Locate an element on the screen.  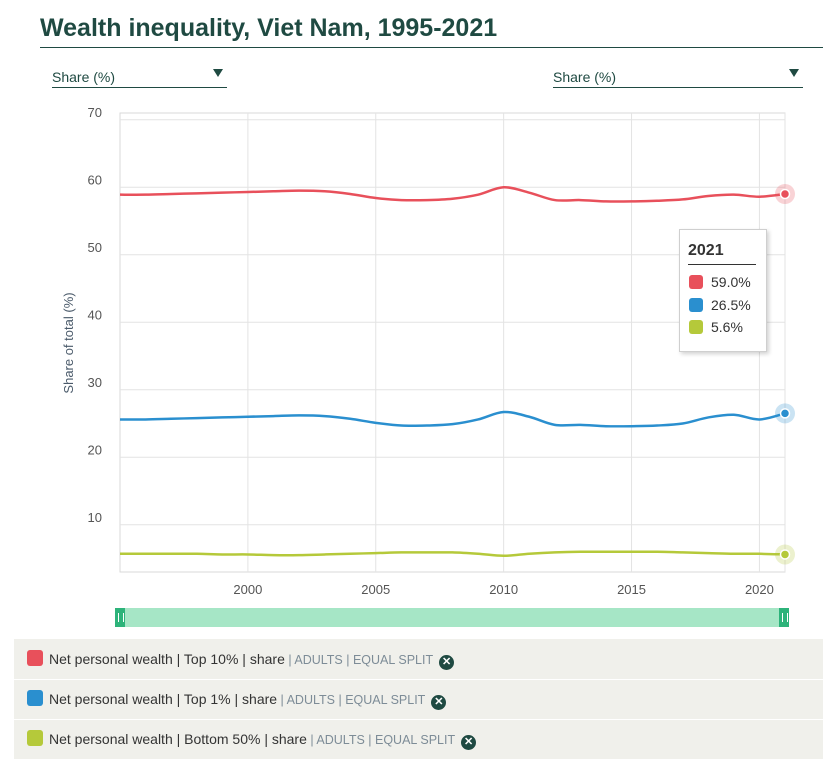
x-tick-label: 2015 is located at coordinates (631, 589).